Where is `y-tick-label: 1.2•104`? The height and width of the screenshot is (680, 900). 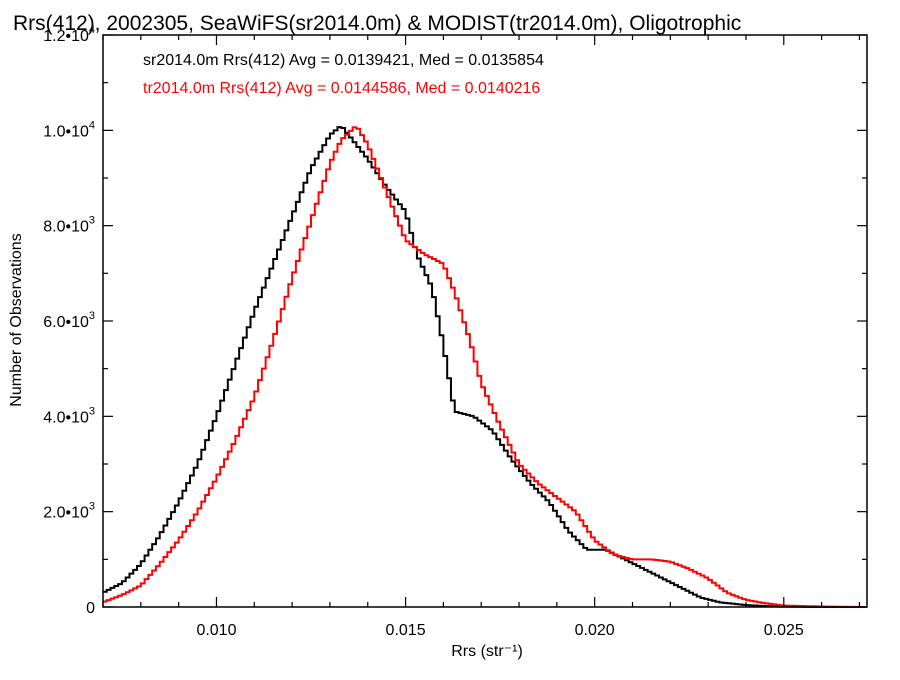 y-tick-label: 1.2•104 is located at coordinates (69, 34).